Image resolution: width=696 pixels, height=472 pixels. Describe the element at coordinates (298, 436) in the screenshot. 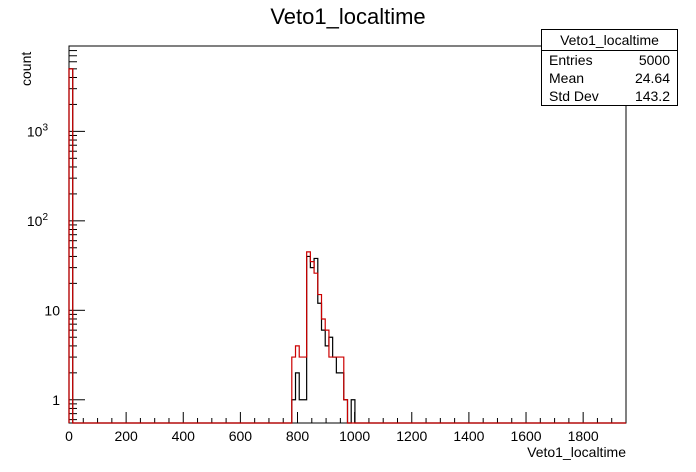

I see `x-tick-label: 800` at that location.